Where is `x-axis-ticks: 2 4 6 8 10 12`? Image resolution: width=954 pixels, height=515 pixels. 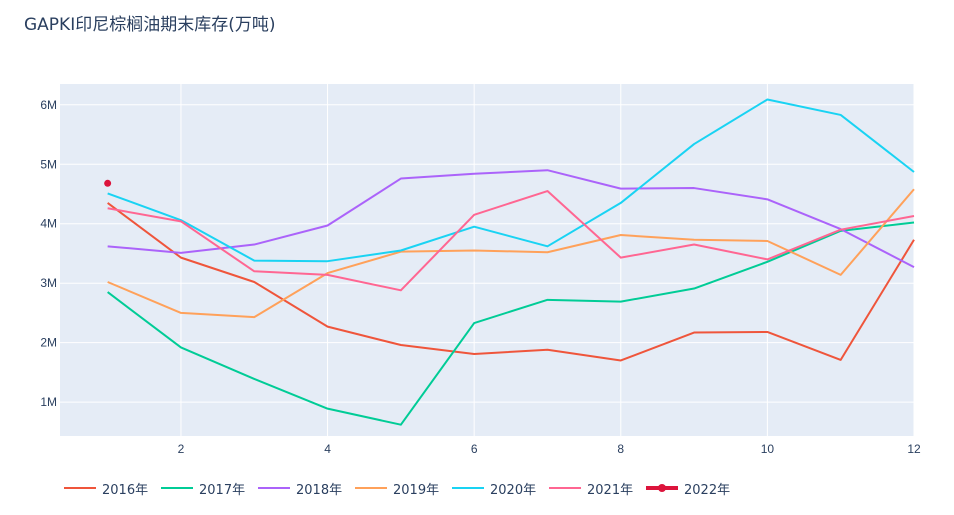 x-axis-ticks: 2 4 6 8 10 12 is located at coordinates (549, 449).